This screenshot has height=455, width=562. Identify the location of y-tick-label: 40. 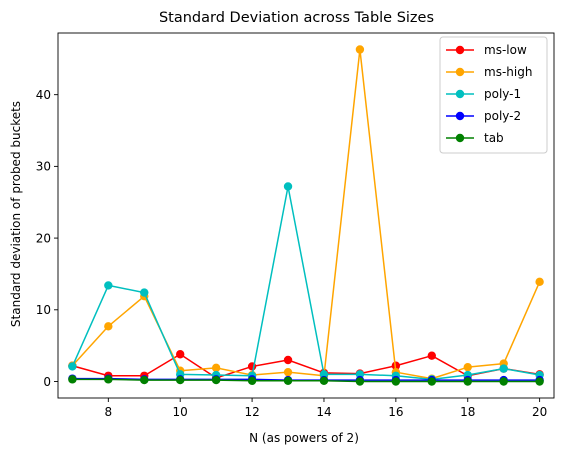
(43, 95).